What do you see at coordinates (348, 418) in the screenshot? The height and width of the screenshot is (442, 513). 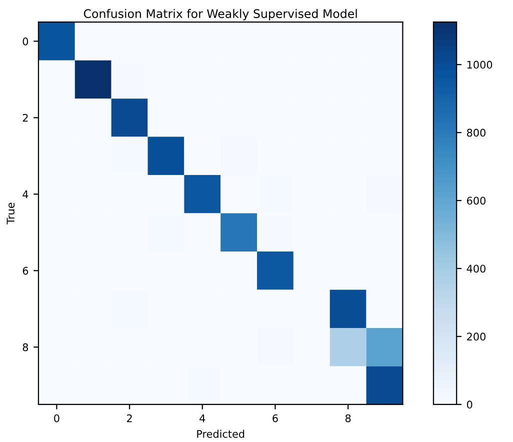 I see `x-tick-label: 8` at bounding box center [348, 418].